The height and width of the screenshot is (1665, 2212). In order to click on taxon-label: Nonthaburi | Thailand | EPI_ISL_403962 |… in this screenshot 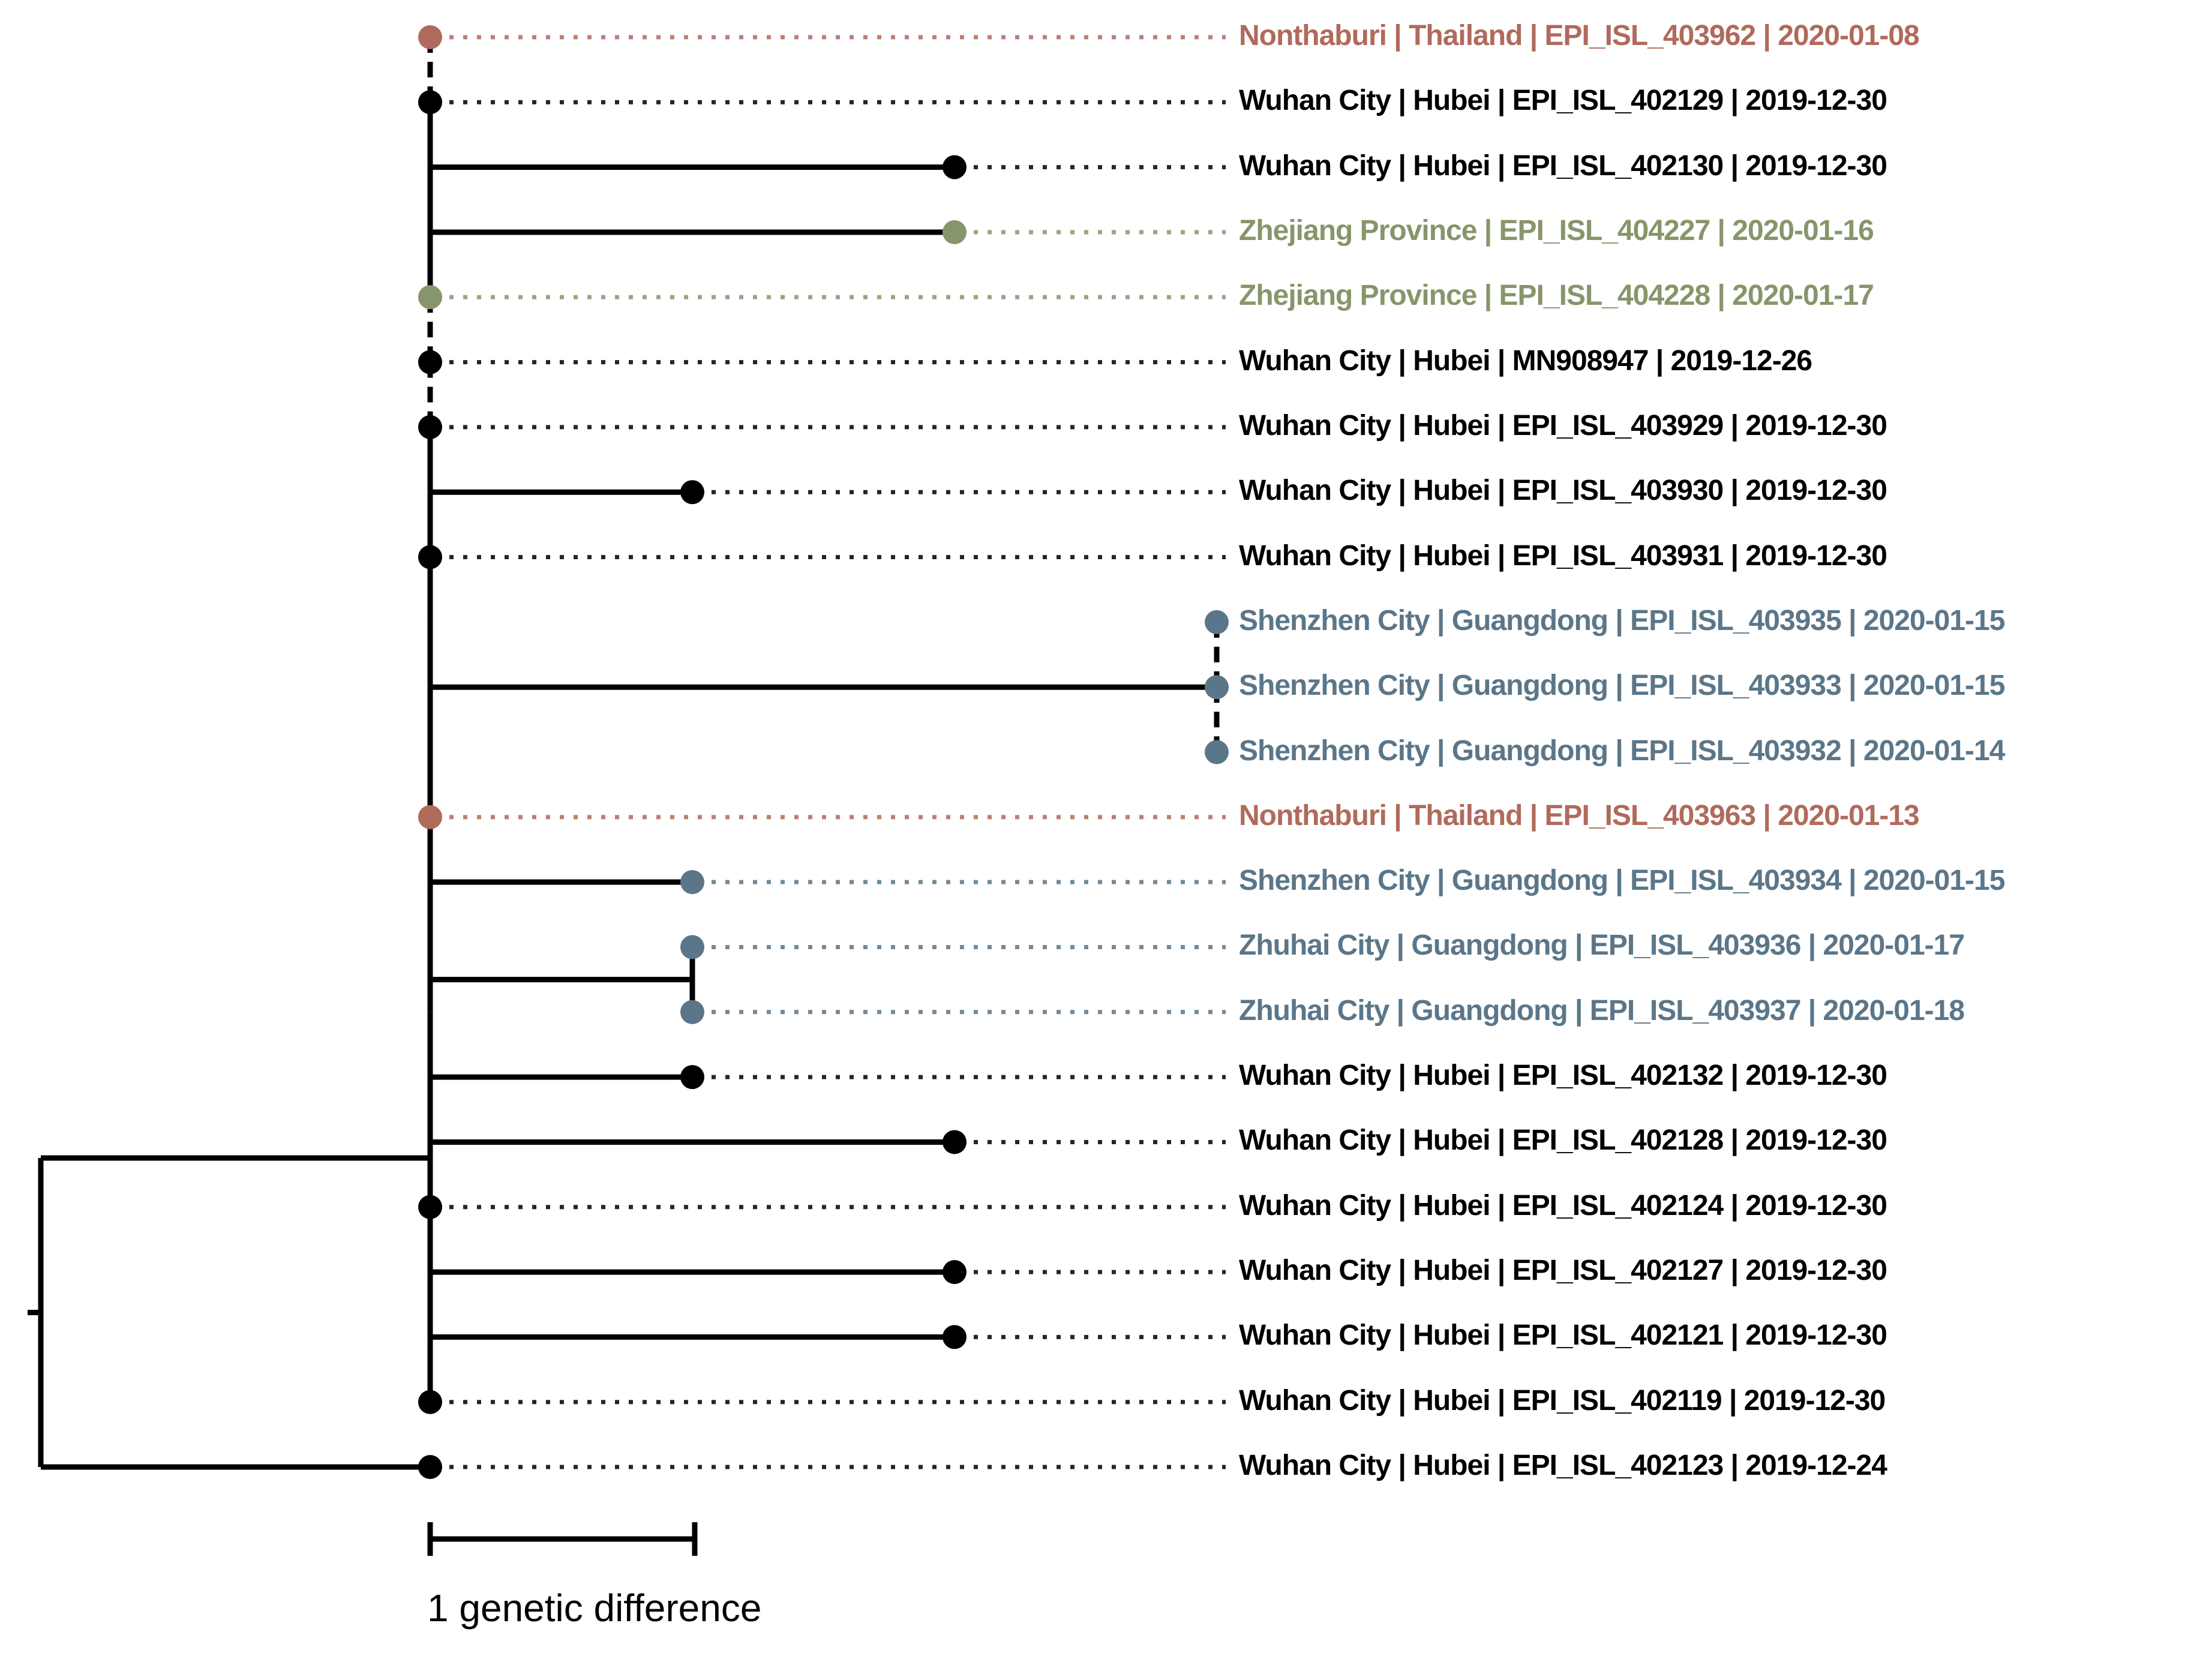, I will do `click(1579, 36)`.